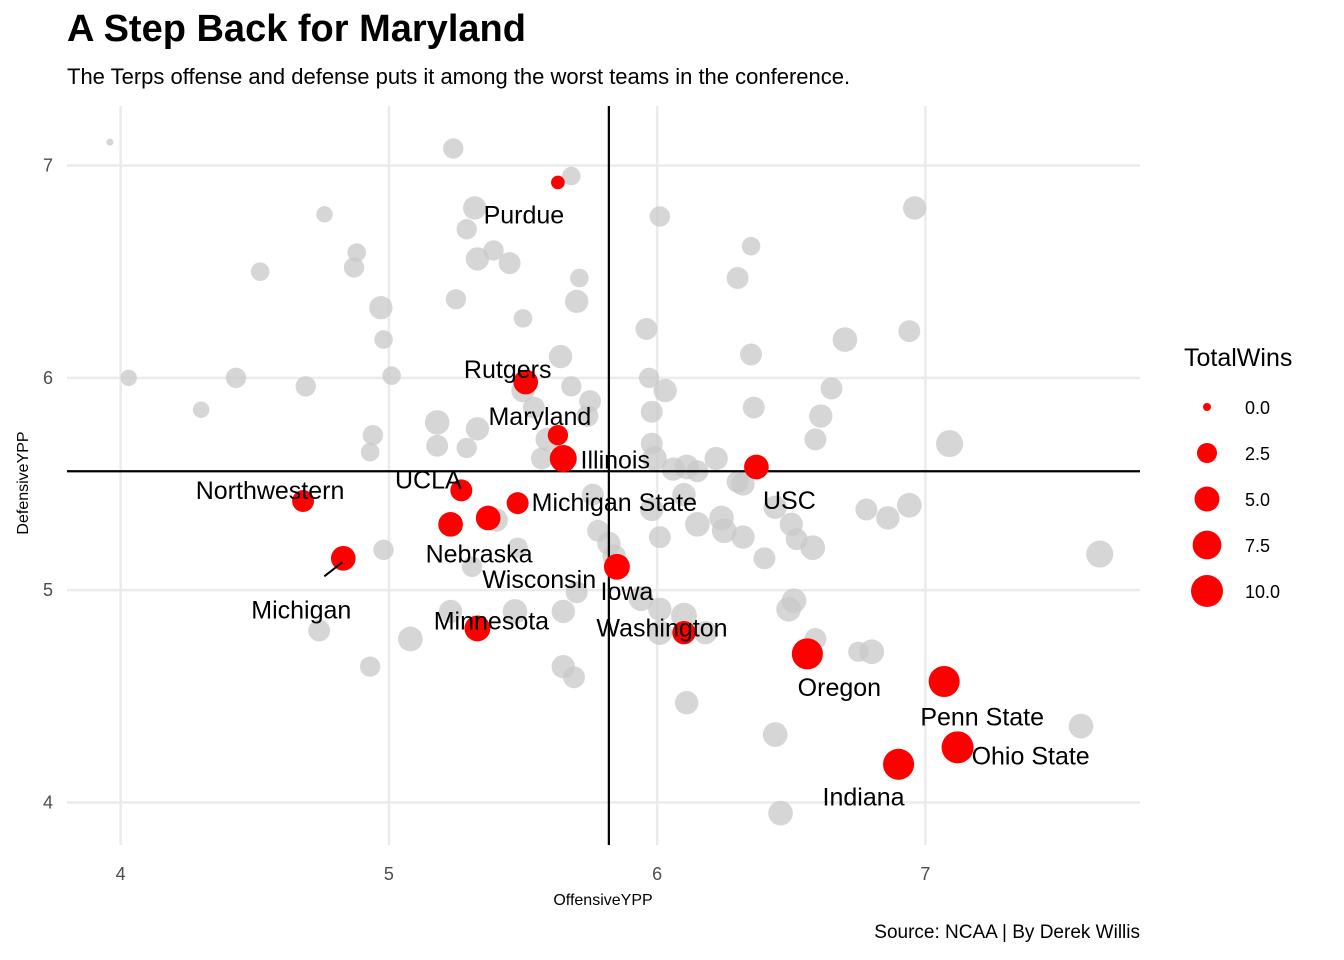  I want to click on team-label: Ohio State, so click(1031, 756).